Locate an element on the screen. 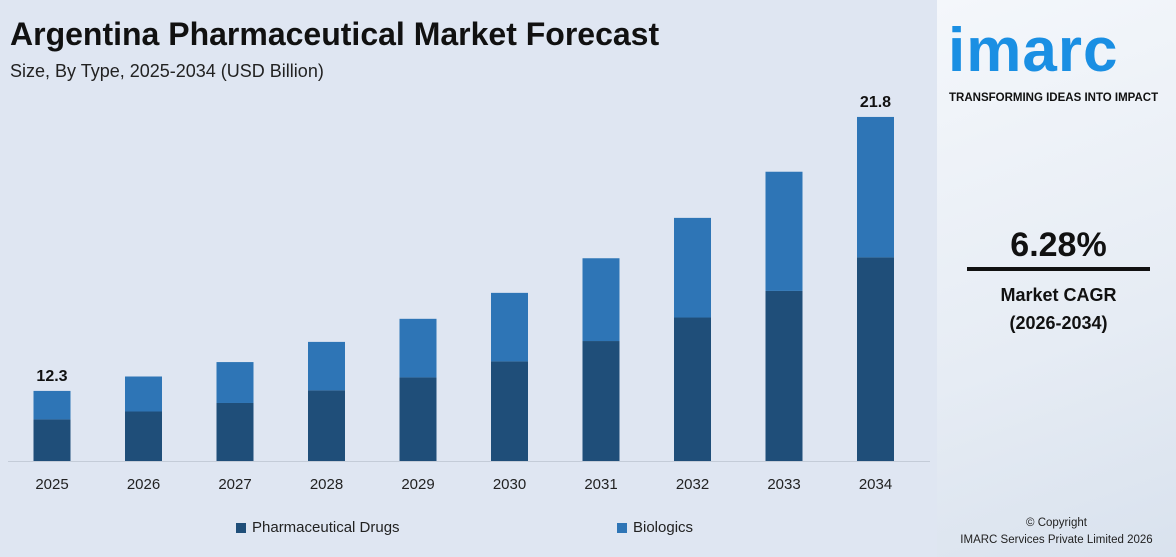 Image resolution: width=1176 pixels, height=557 pixels. cagr-period: (2026-2034) is located at coordinates (1058, 323).